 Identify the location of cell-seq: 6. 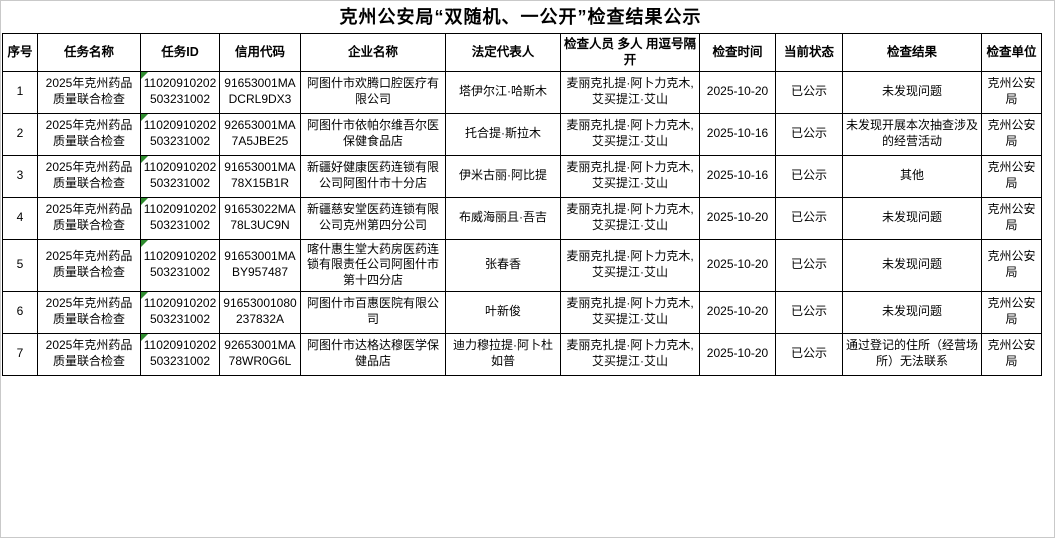
(20, 312).